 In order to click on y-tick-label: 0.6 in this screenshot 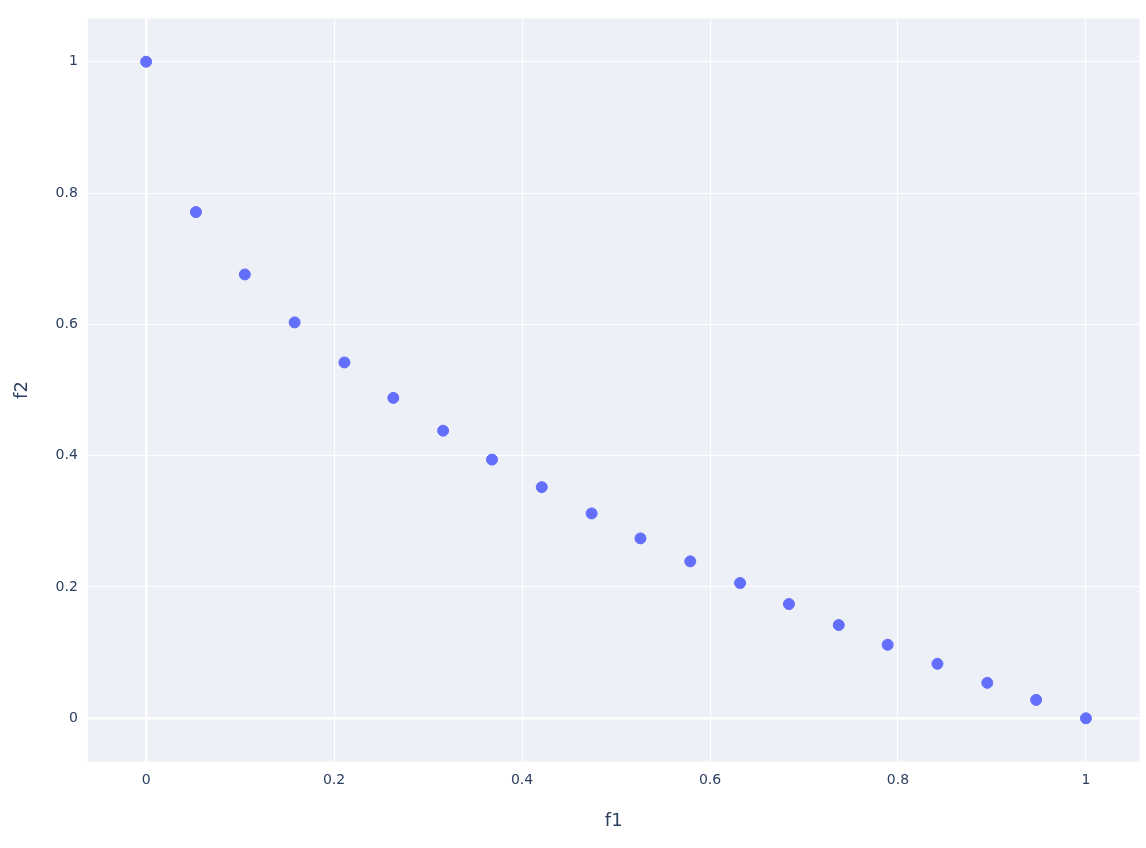, I will do `click(66, 322)`.